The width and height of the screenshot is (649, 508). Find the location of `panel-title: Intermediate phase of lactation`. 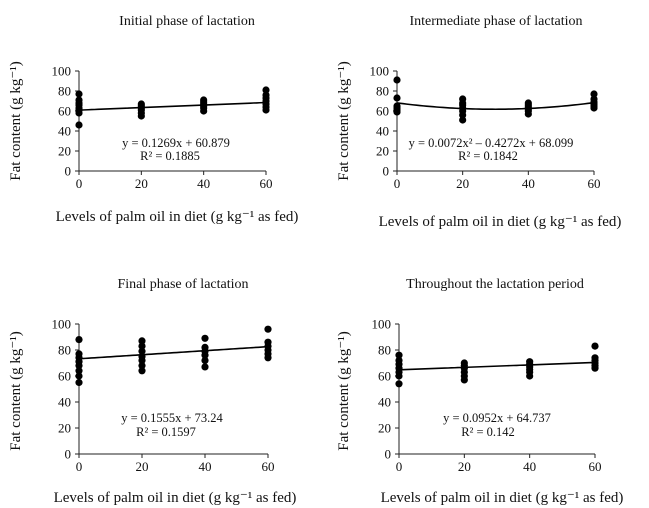

panel-title: Intermediate phase of lactation is located at coordinates (496, 21).